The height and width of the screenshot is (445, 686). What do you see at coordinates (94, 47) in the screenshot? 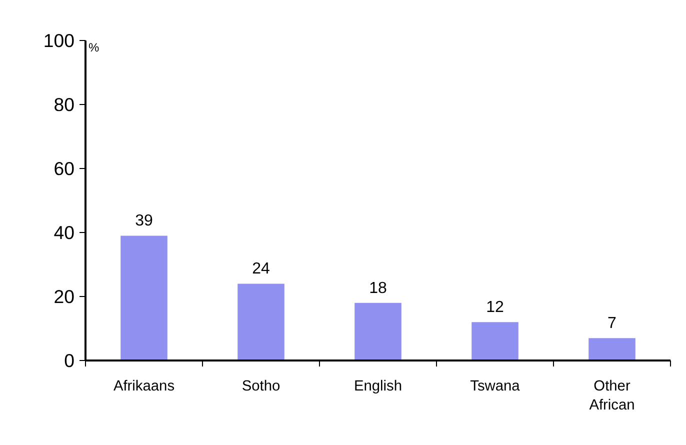
I see `y-axis-title: %` at bounding box center [94, 47].